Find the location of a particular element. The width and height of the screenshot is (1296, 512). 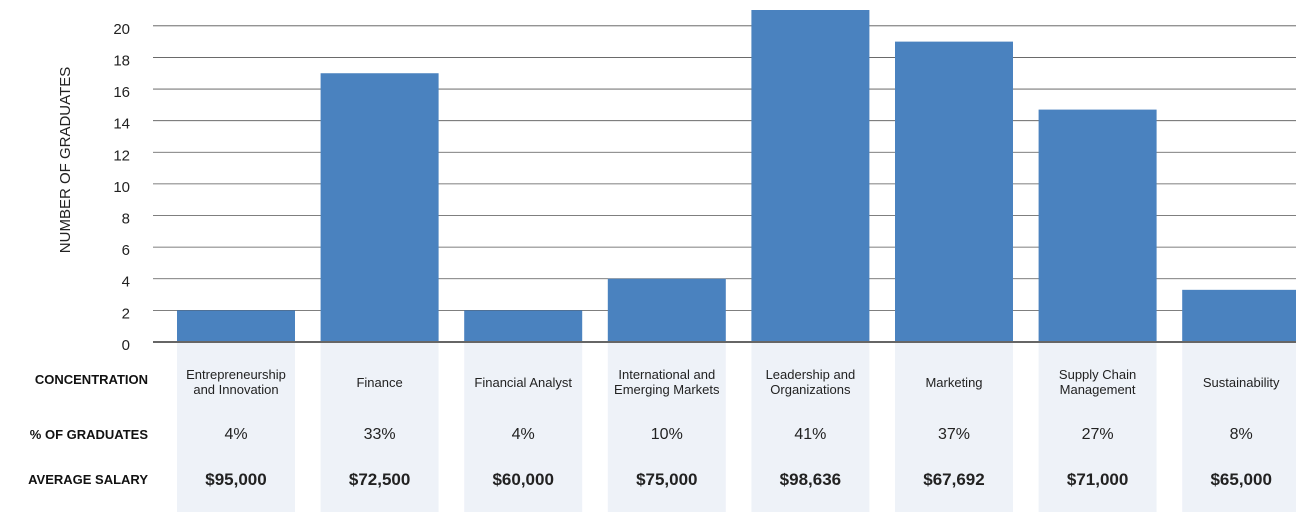

category-label: Marketing is located at coordinates (954, 382).